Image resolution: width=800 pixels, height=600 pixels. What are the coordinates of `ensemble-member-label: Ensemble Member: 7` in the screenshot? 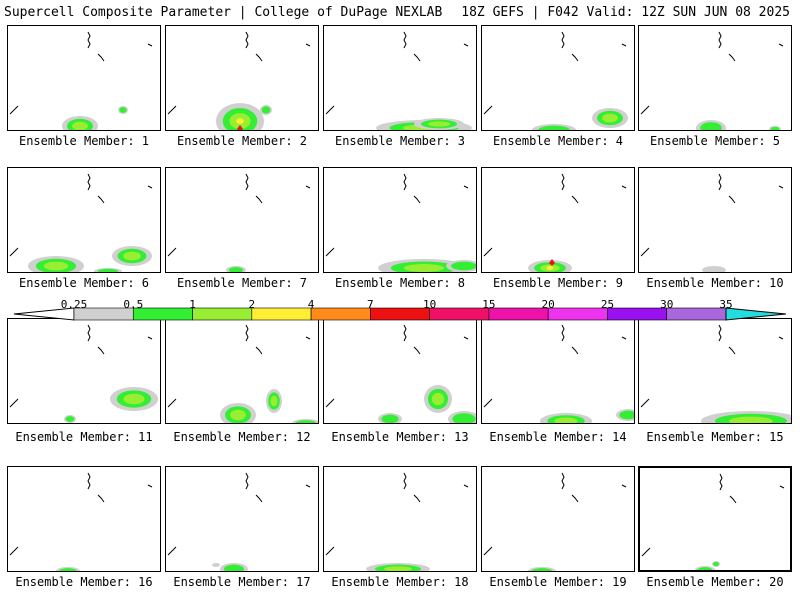 It's located at (242, 283).